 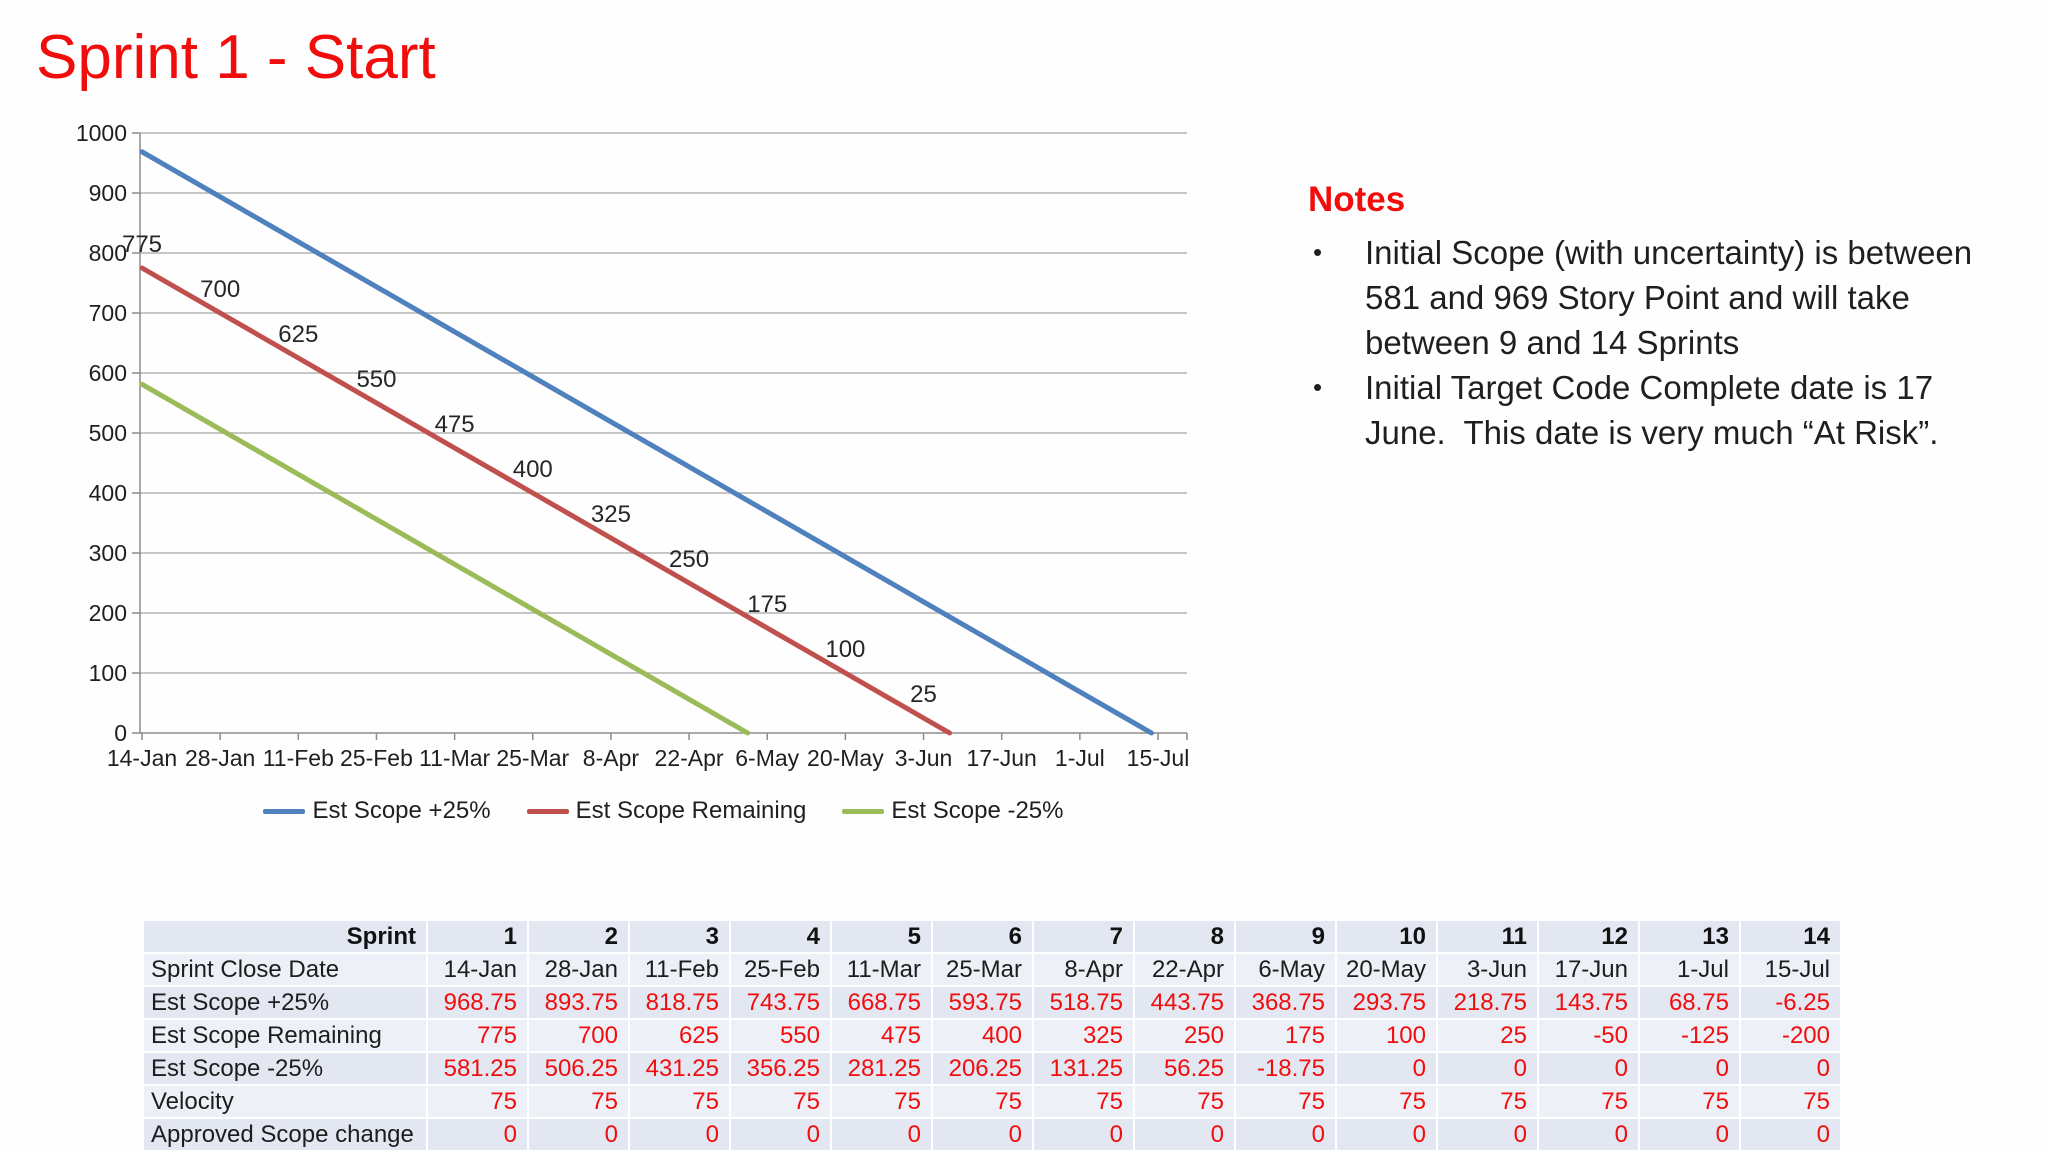 What do you see at coordinates (1386, 1002) in the screenshot?
I see `table-cell: 293.75` at bounding box center [1386, 1002].